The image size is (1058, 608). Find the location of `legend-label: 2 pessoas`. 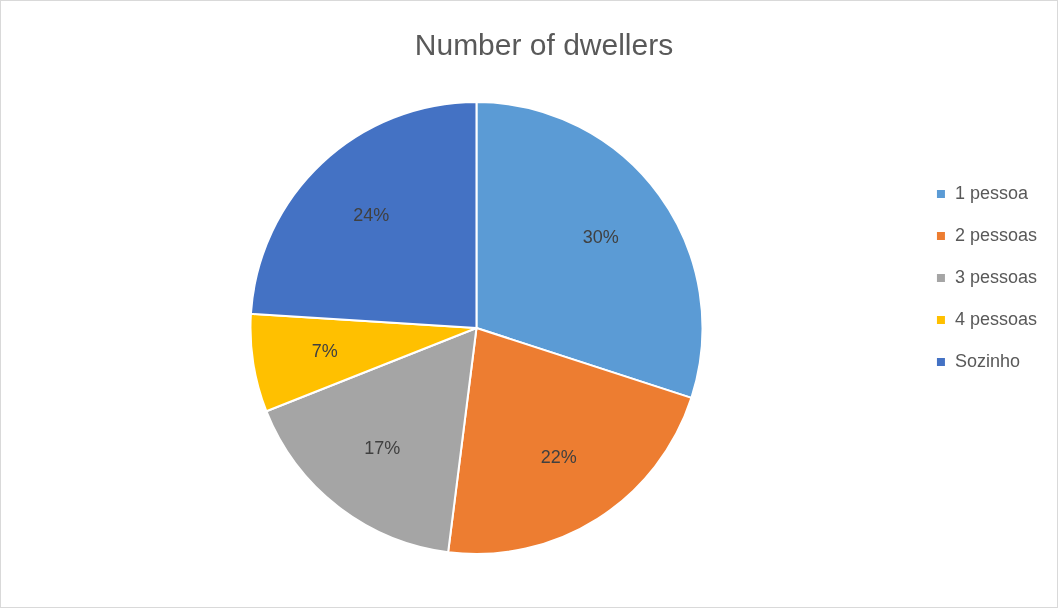

legend-label: 2 pessoas is located at coordinates (996, 234).